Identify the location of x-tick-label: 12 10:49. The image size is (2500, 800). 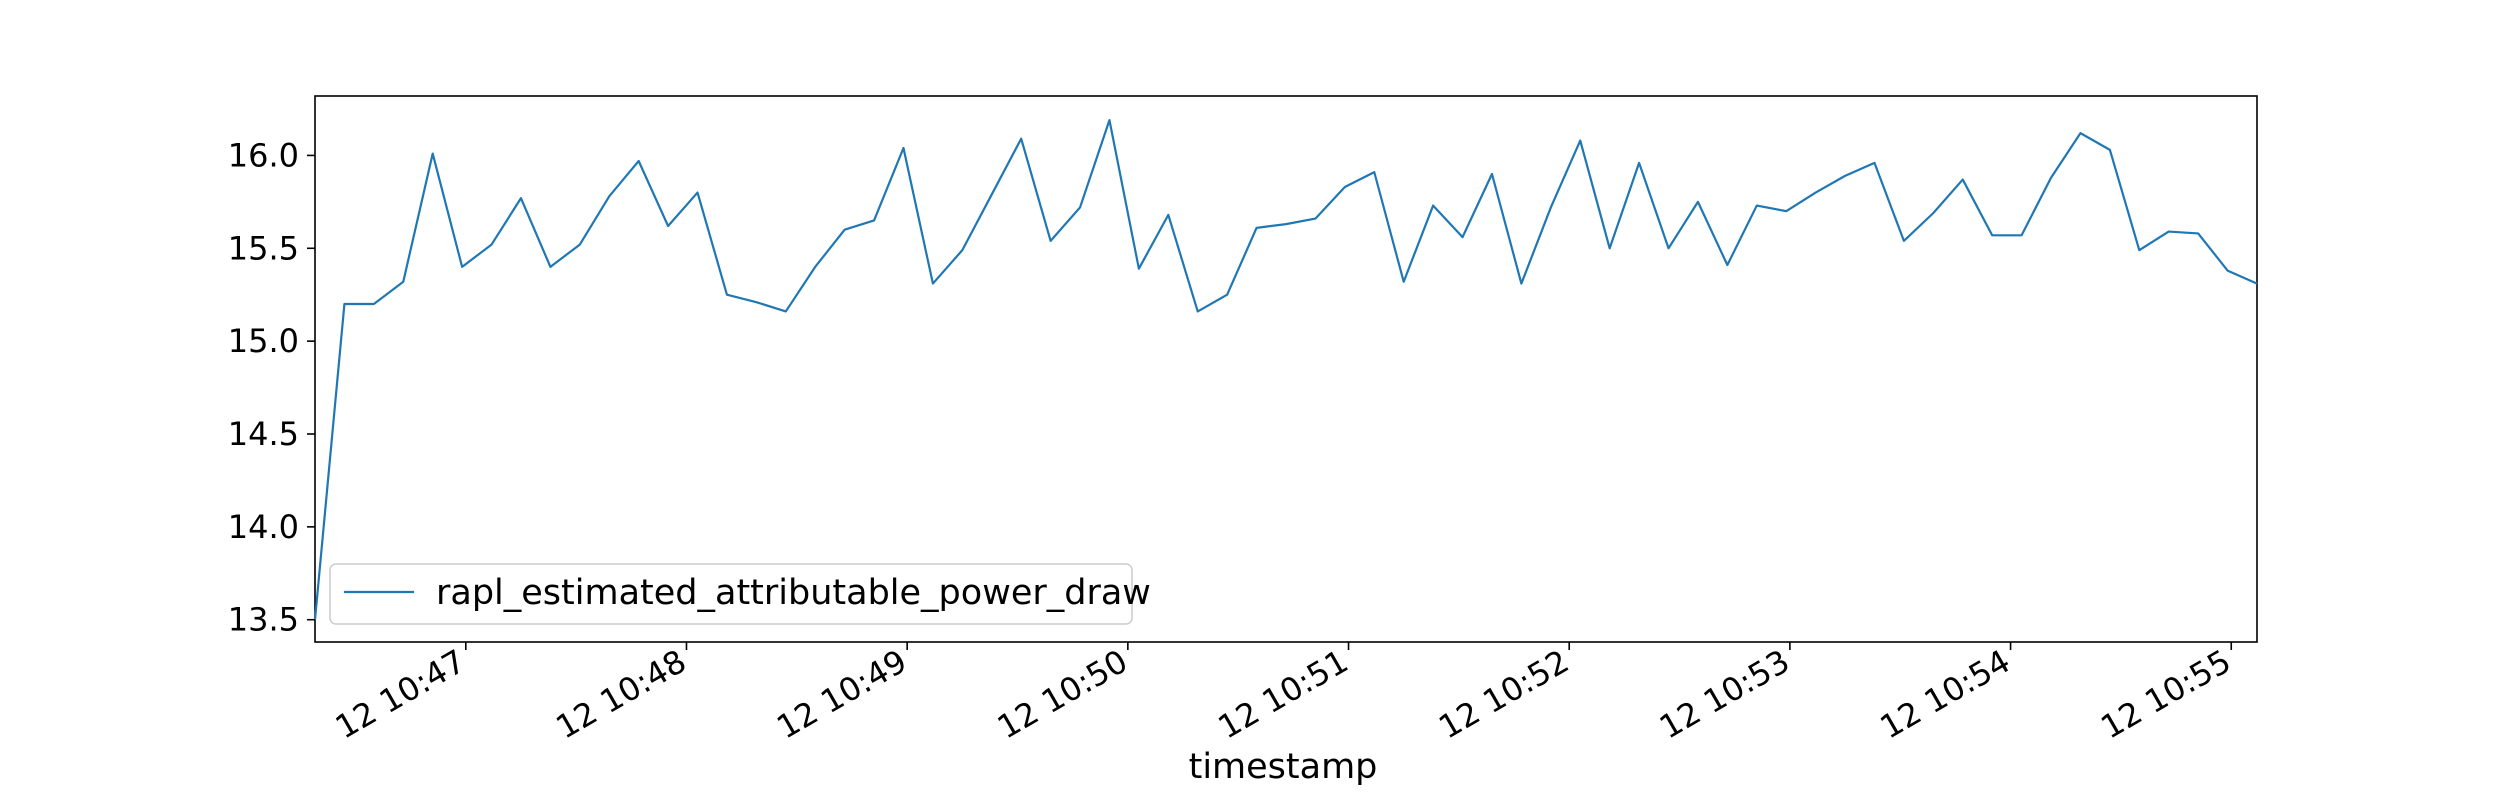
(841, 694).